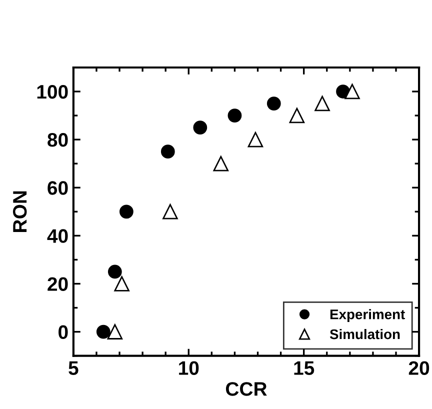 This screenshot has height=409, width=432. What do you see at coordinates (246, 389) in the screenshot?
I see `x-axis-title: CCR` at bounding box center [246, 389].